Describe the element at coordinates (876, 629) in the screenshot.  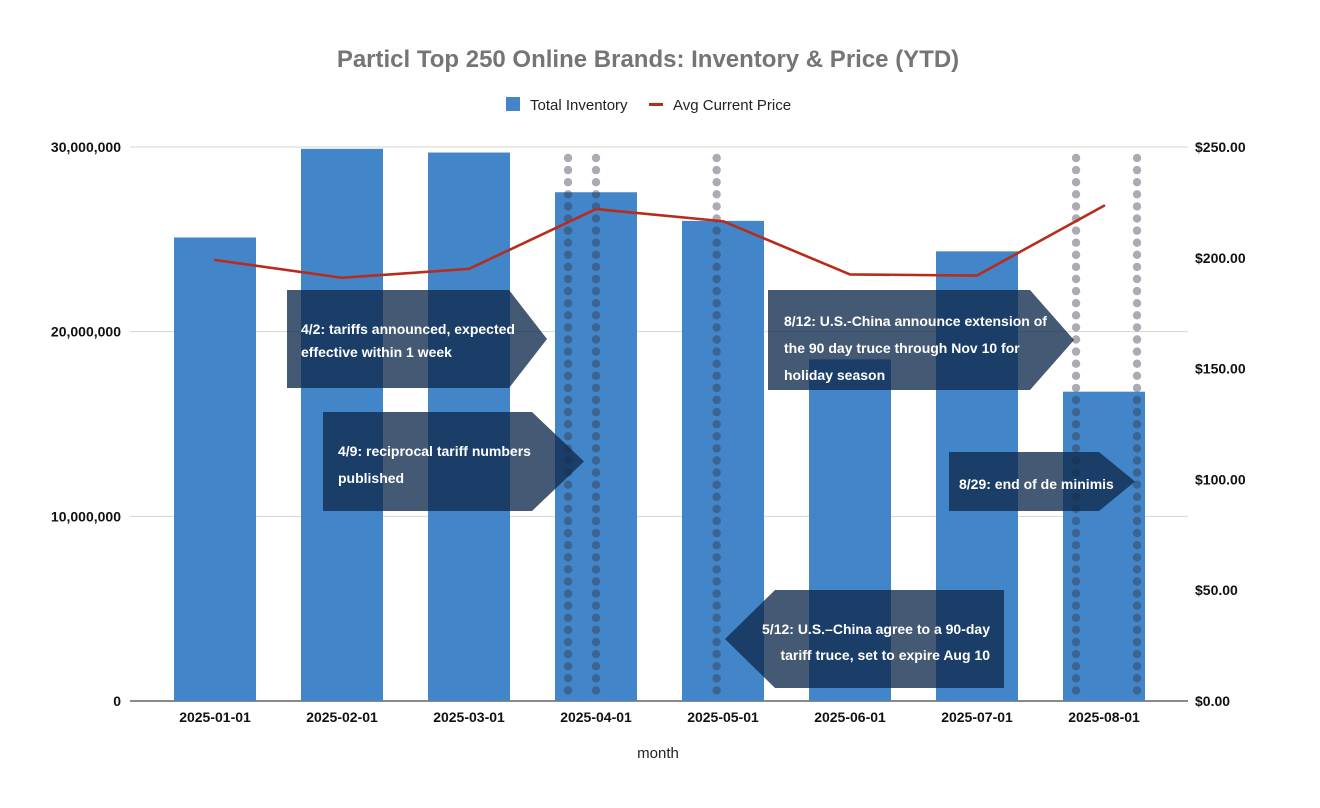
I see `annotation-text: 5/12: U.S.–China agree to a 90-day` at that location.